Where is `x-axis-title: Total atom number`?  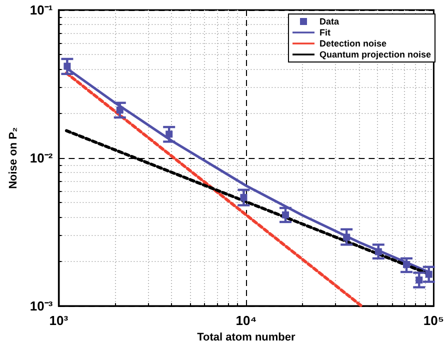
x-axis-title: Total atom number is located at coordinates (246, 338).